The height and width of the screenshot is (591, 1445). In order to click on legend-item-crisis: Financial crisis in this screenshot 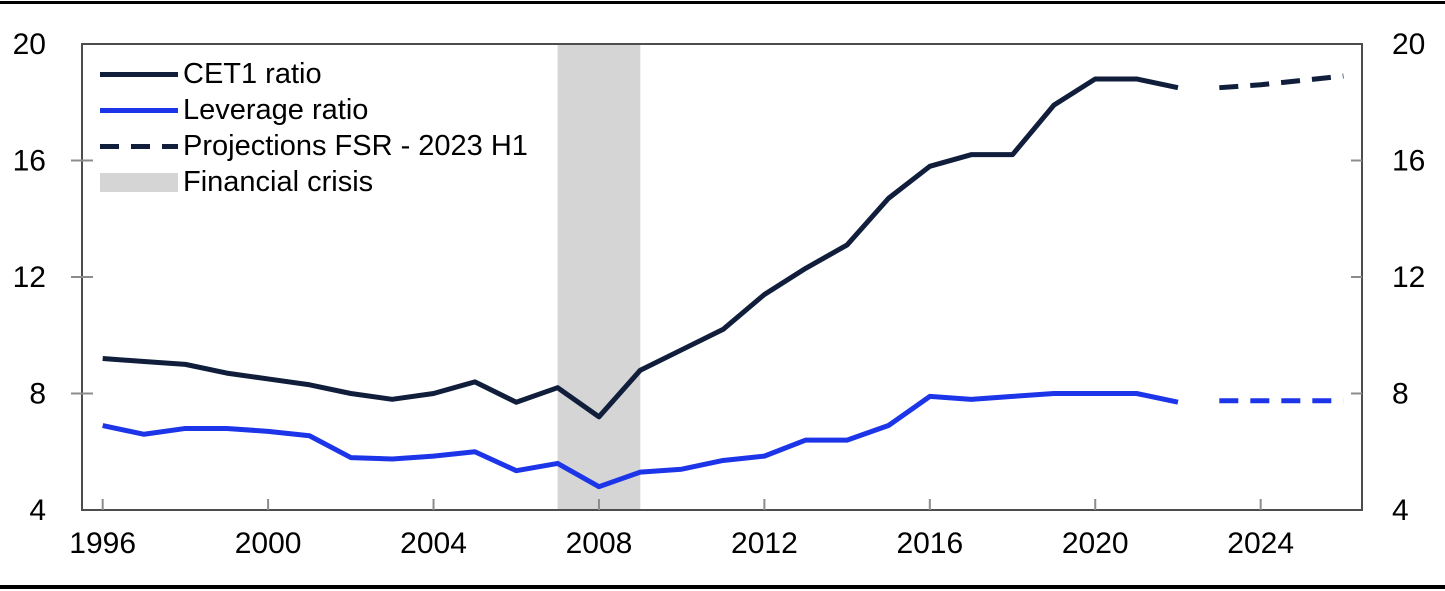, I will do `click(314, 182)`.